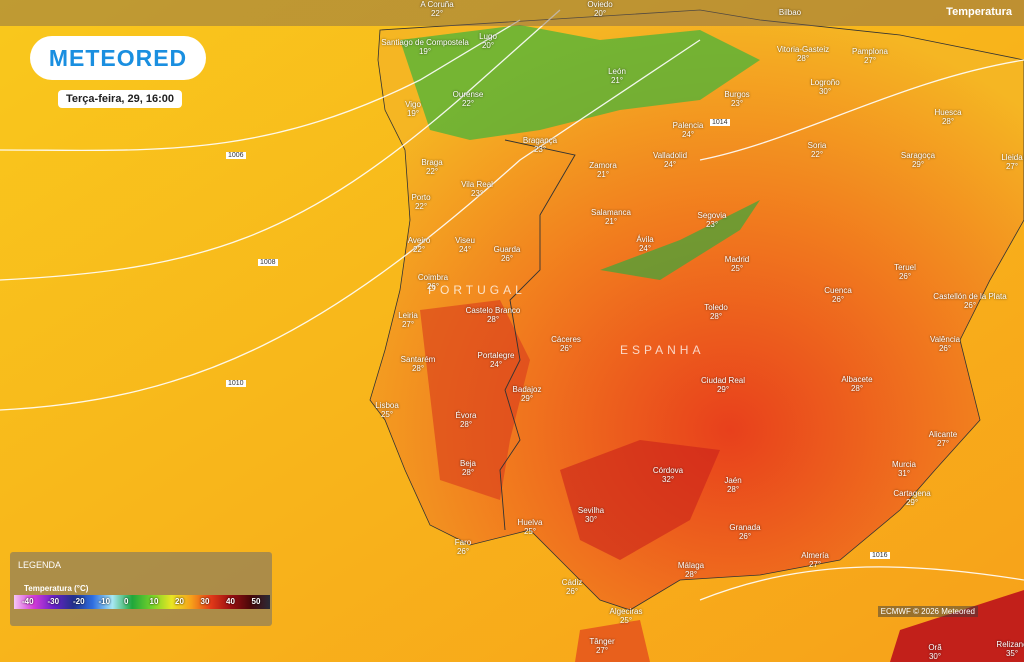 The width and height of the screenshot is (1024, 662). Describe the element at coordinates (591, 510) in the screenshot. I see `city-name: Sevilha` at that location.